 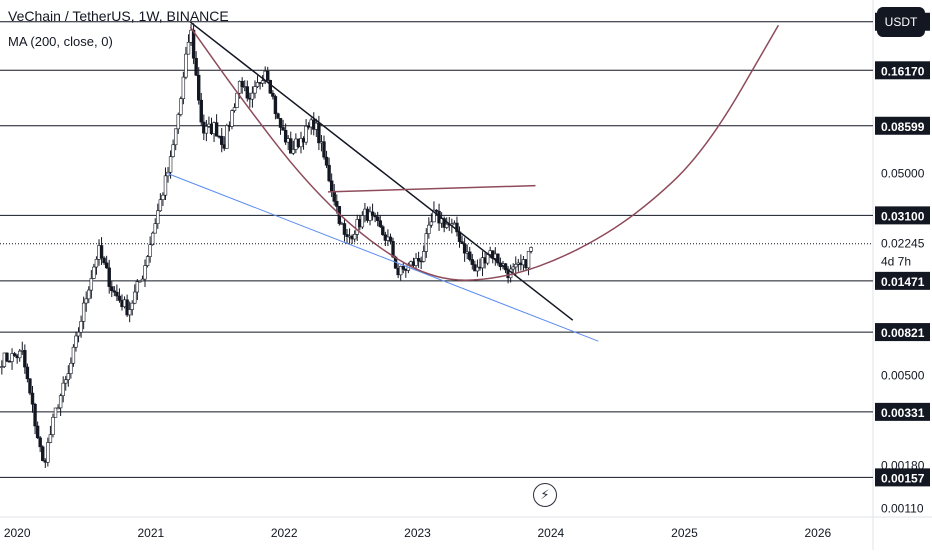 I want to click on x-tick-label: 2021, so click(x=151, y=533).